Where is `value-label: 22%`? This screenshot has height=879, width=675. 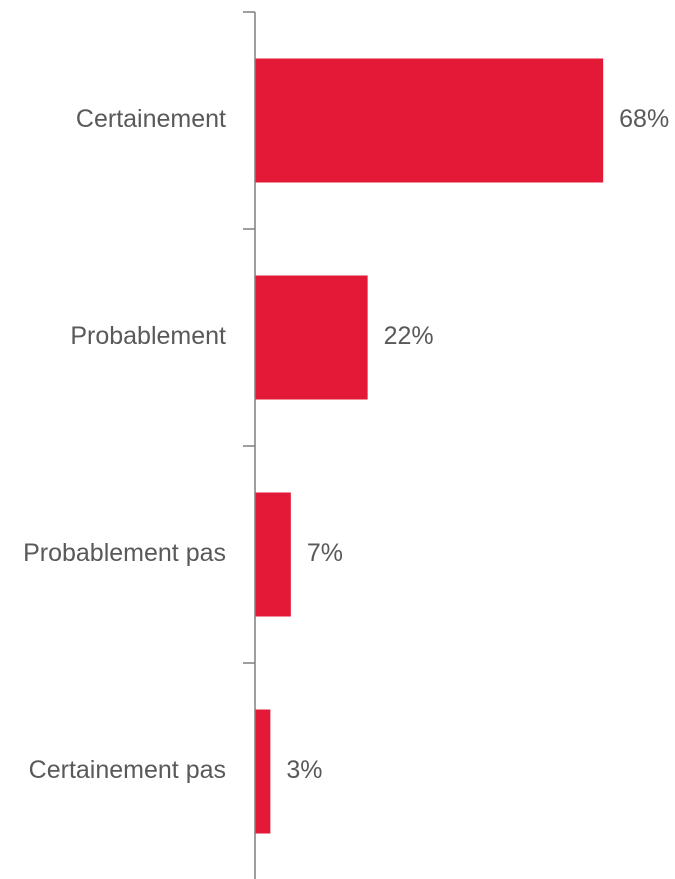 value-label: 22% is located at coordinates (409, 336).